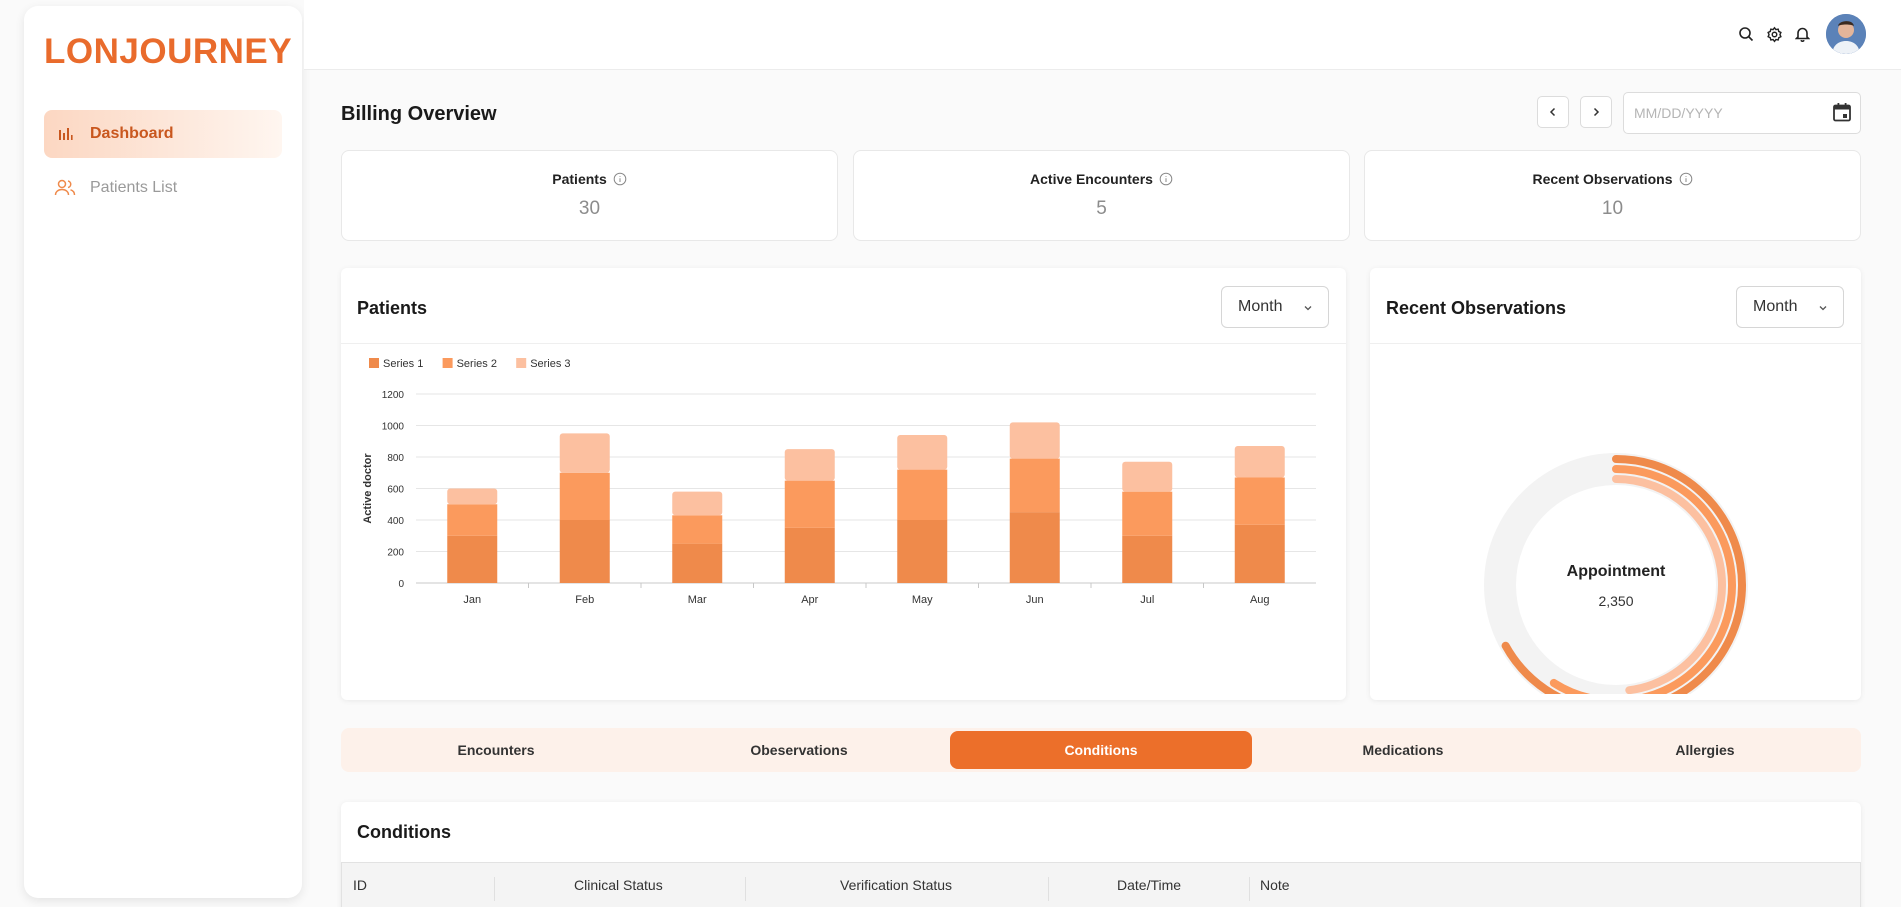  I want to click on radial-center-value: 2,350, so click(1615, 601).